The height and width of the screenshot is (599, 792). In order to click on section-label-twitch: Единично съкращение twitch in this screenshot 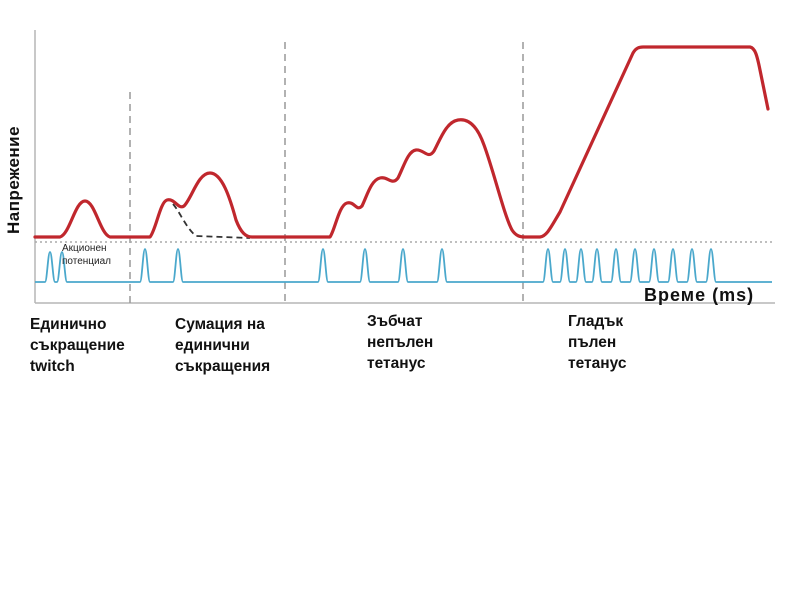, I will do `click(77, 345)`.